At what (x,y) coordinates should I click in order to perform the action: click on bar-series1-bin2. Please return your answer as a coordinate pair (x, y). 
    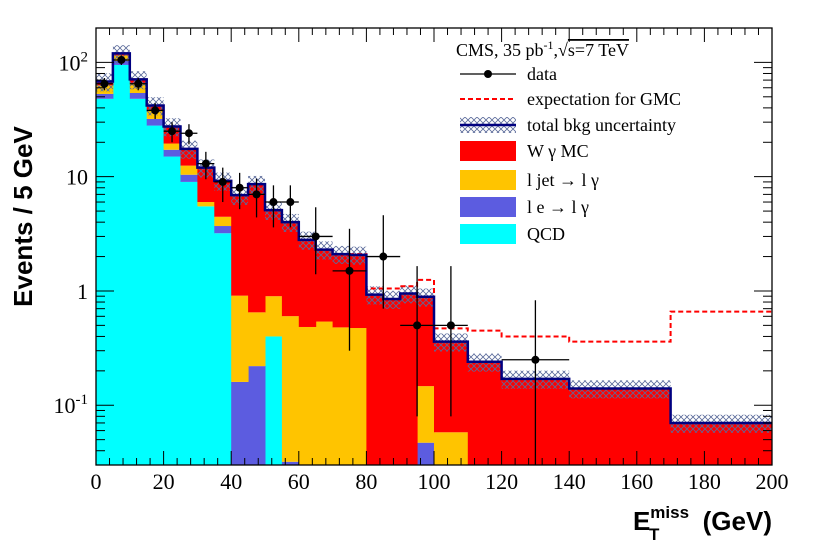
    Looking at the image, I should click on (138, 95).